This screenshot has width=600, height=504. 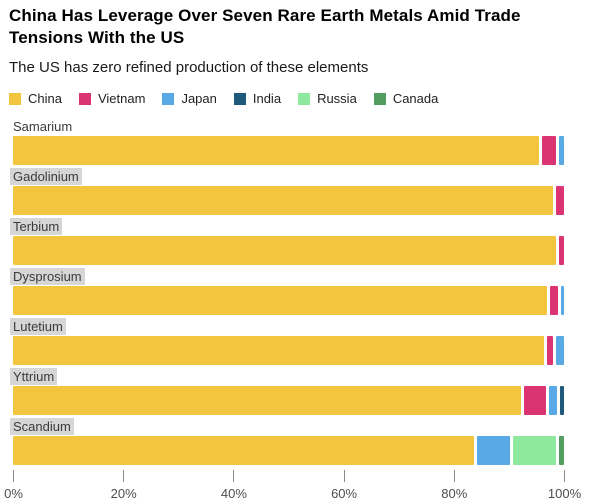 I want to click on axis-tick: 80%, so click(x=454, y=485).